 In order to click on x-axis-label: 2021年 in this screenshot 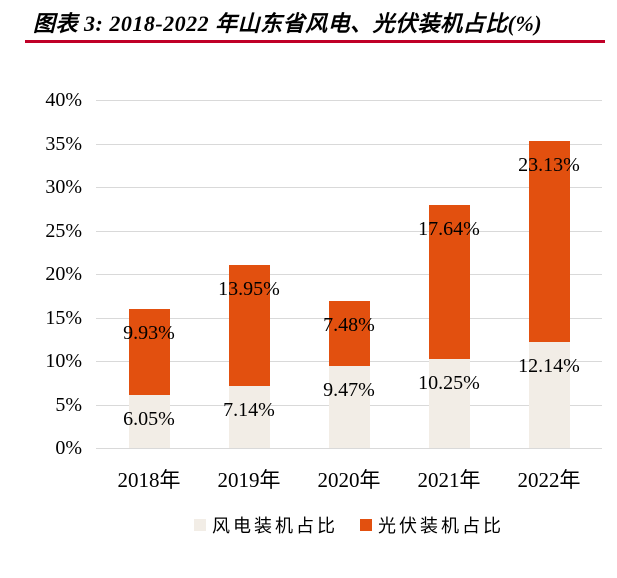, I will do `click(449, 480)`.